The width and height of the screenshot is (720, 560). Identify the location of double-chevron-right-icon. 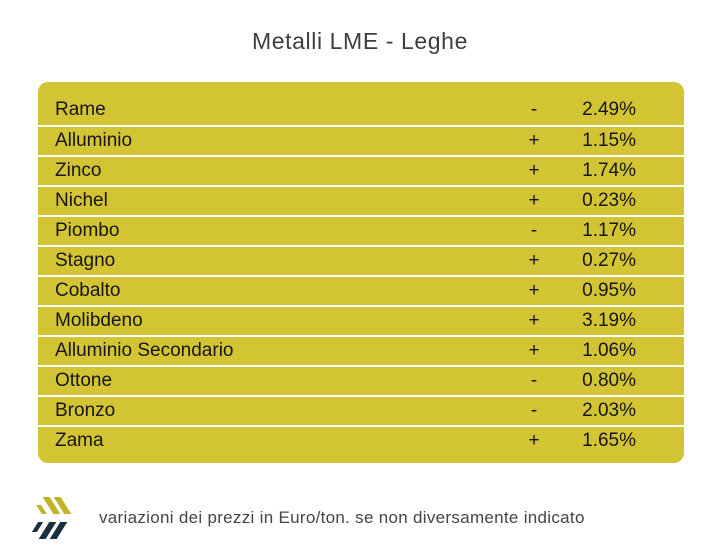
(54, 518).